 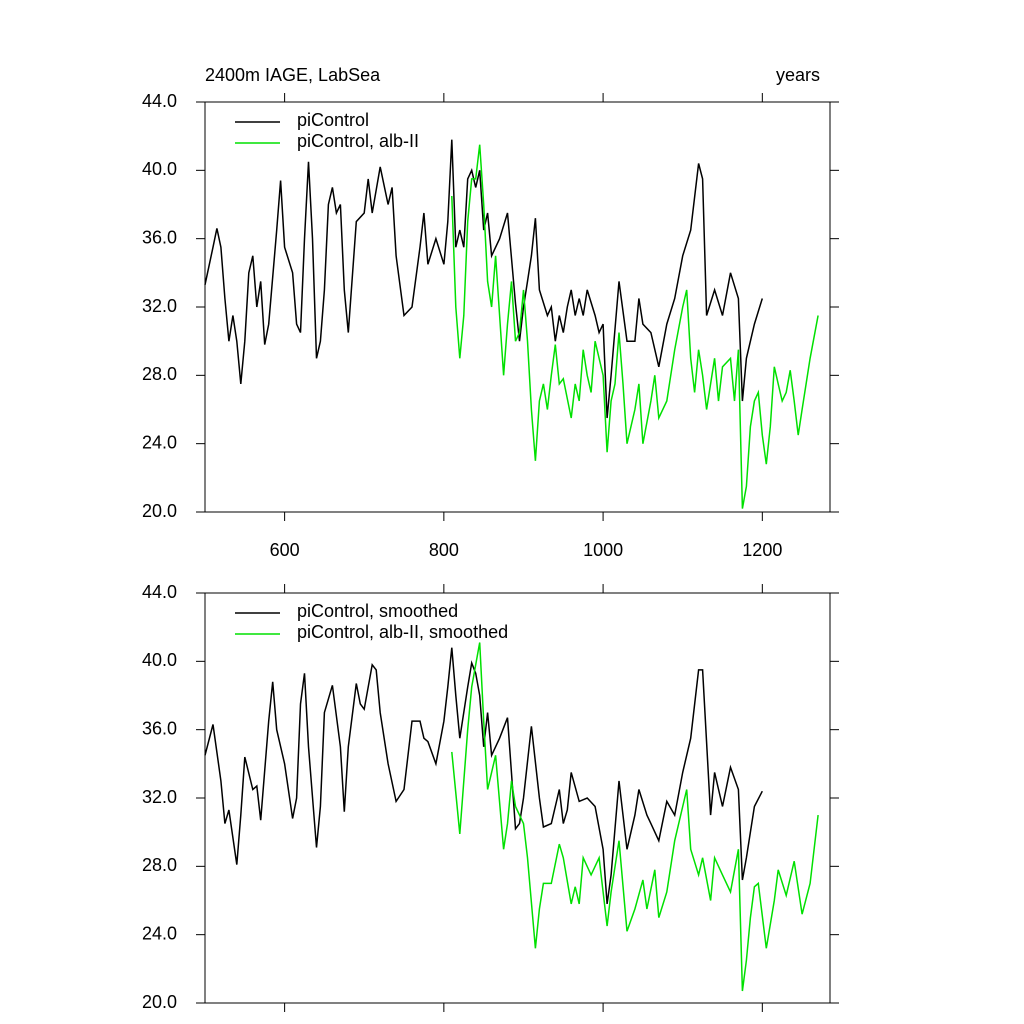 I want to click on x-tick-label: 1200, so click(x=762, y=550).